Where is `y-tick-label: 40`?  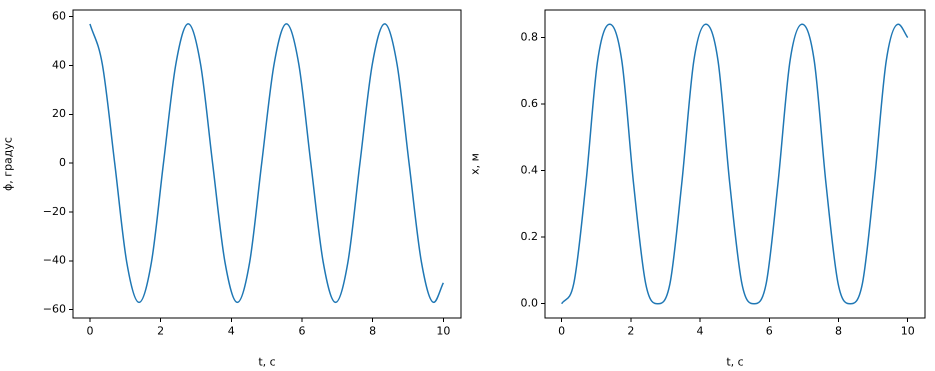
y-tick-label: 40 is located at coordinates (59, 65).